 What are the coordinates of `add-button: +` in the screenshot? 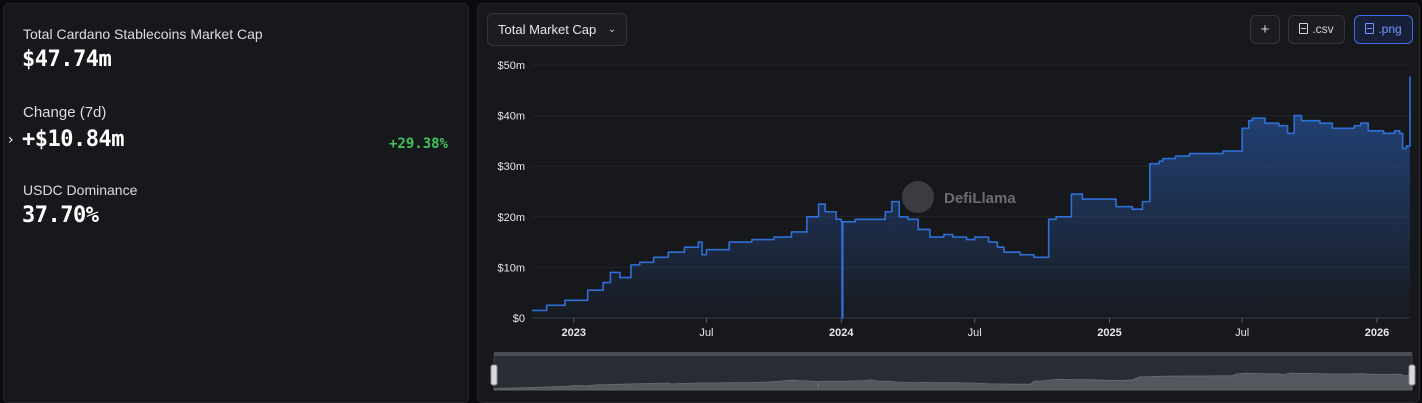 It's located at (1265, 29).